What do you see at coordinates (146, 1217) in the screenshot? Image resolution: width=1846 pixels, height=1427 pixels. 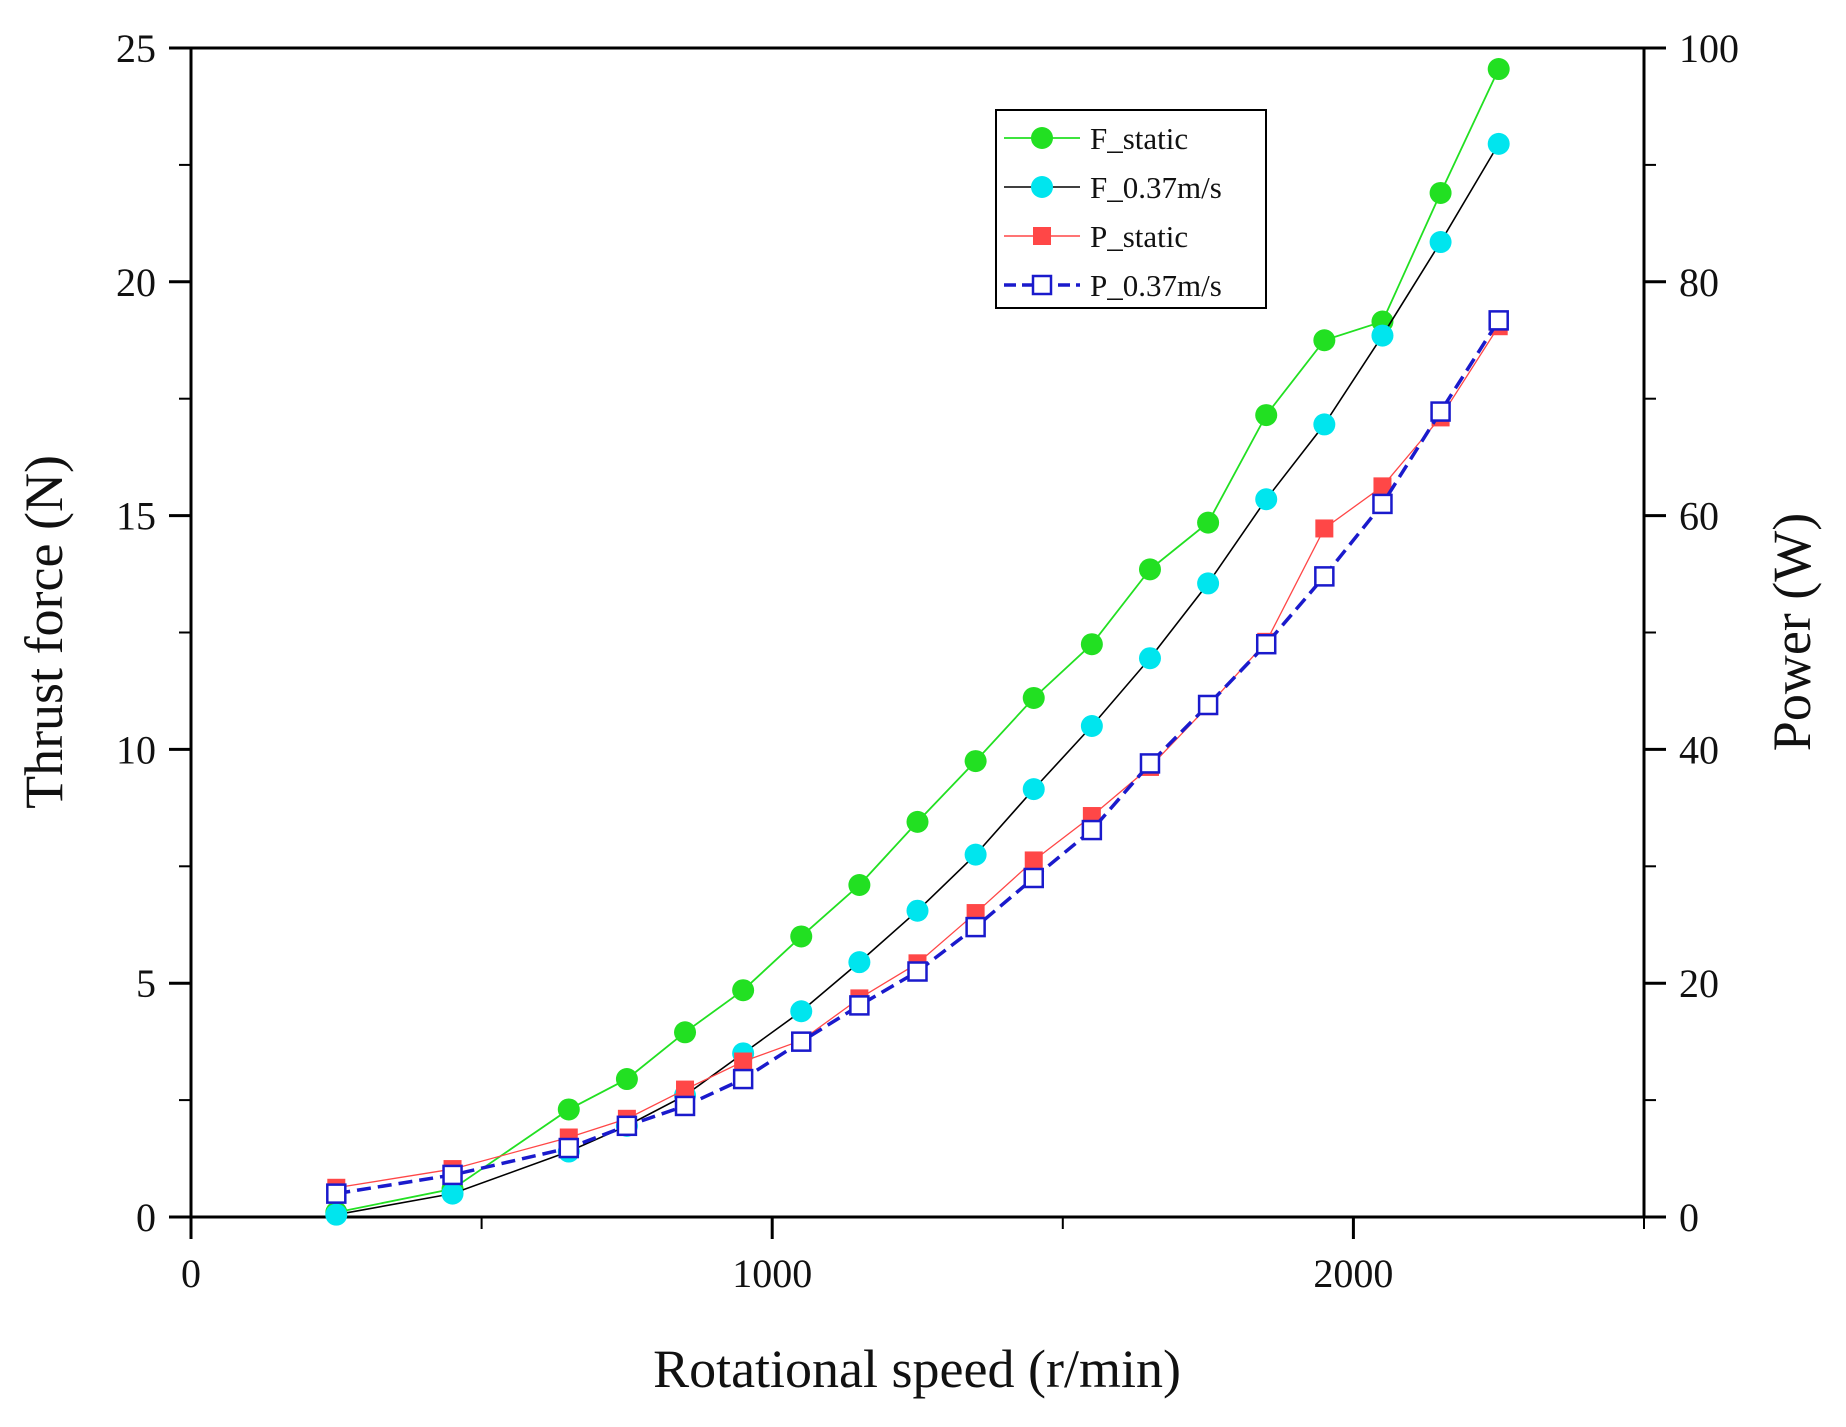 I see `y-left-tick-label: 0` at bounding box center [146, 1217].